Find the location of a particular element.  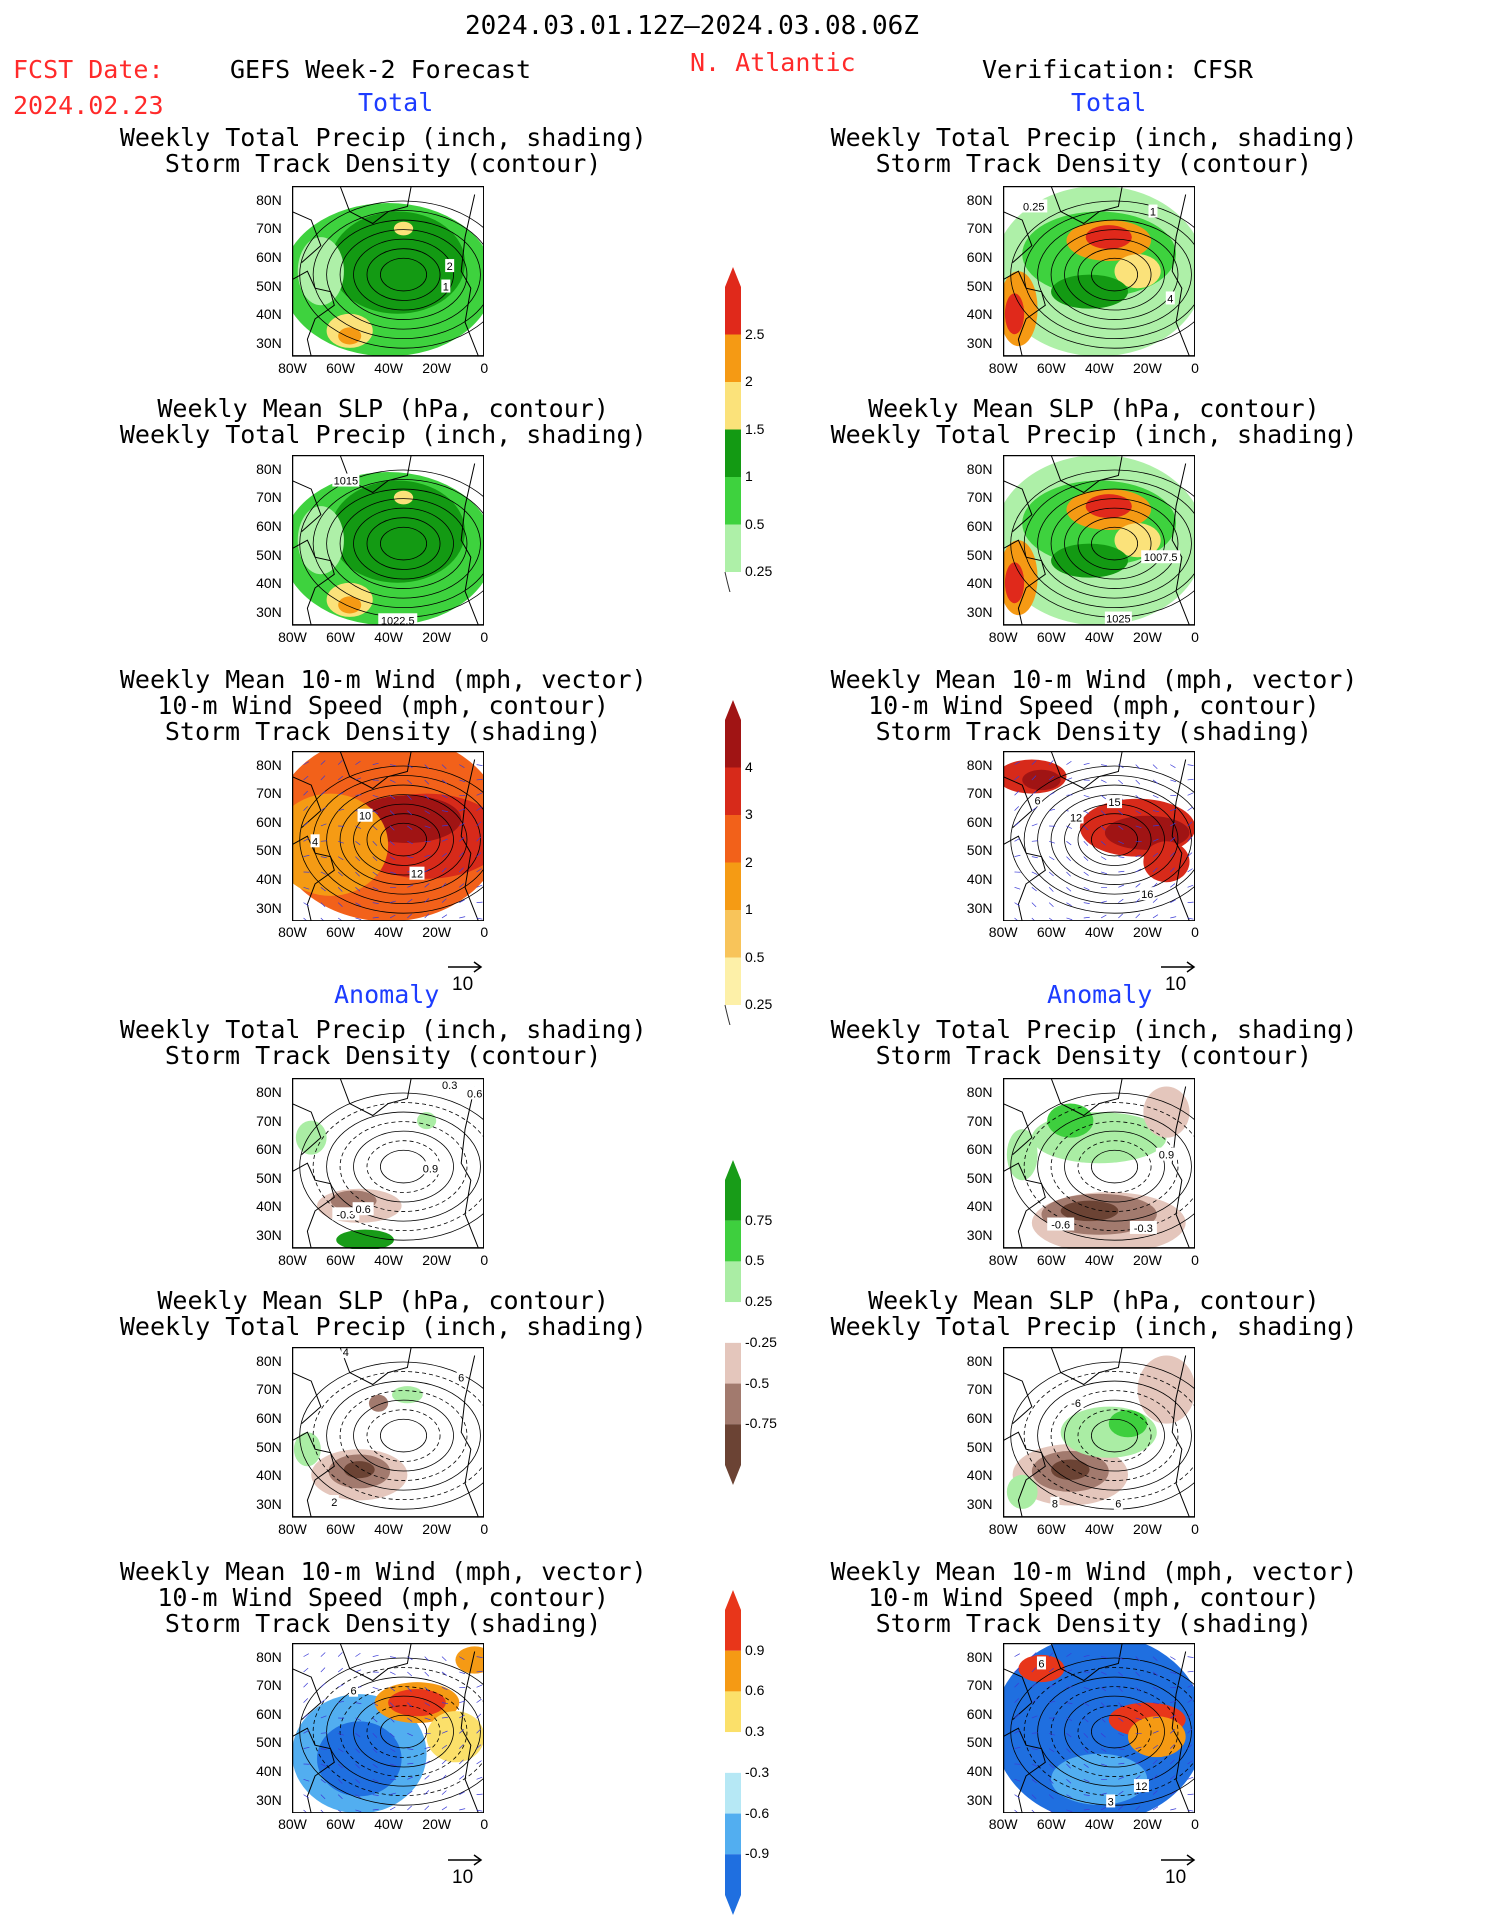

fcst-date-label: FCST Date: is located at coordinates (88, 69).